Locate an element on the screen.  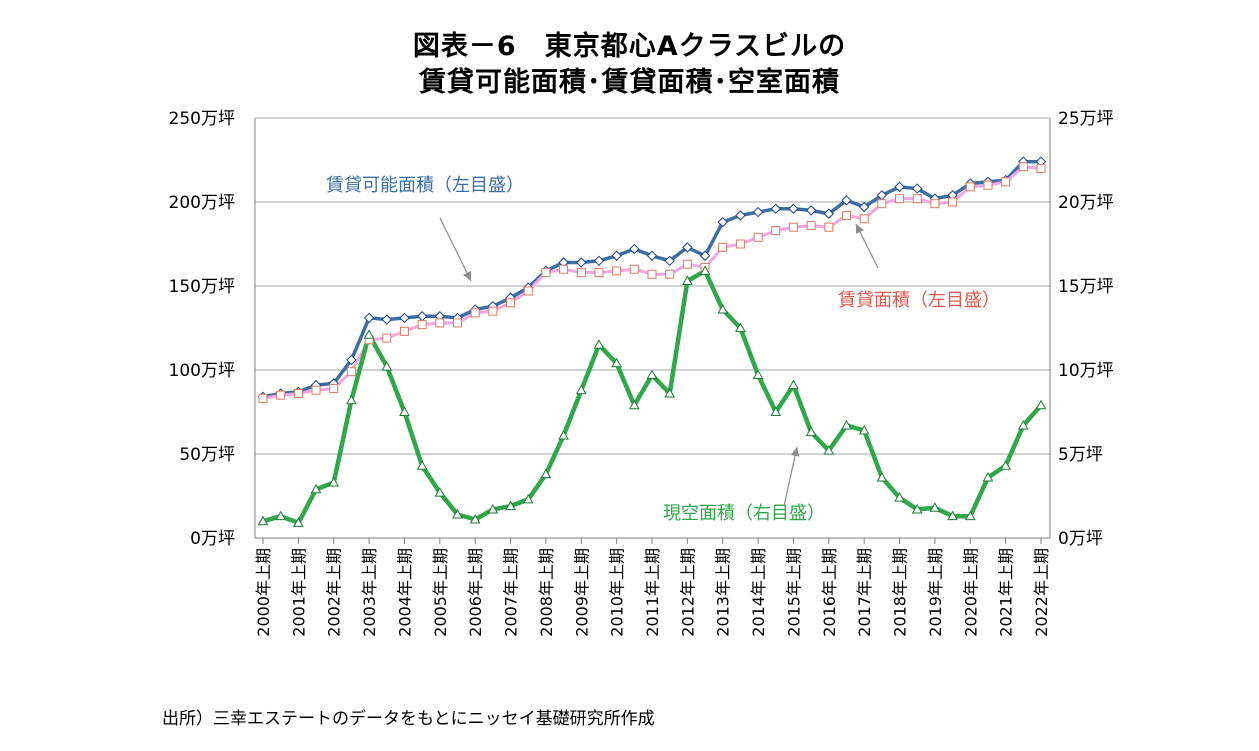
x-tick-label: 2022年上期 is located at coordinates (1041, 592).